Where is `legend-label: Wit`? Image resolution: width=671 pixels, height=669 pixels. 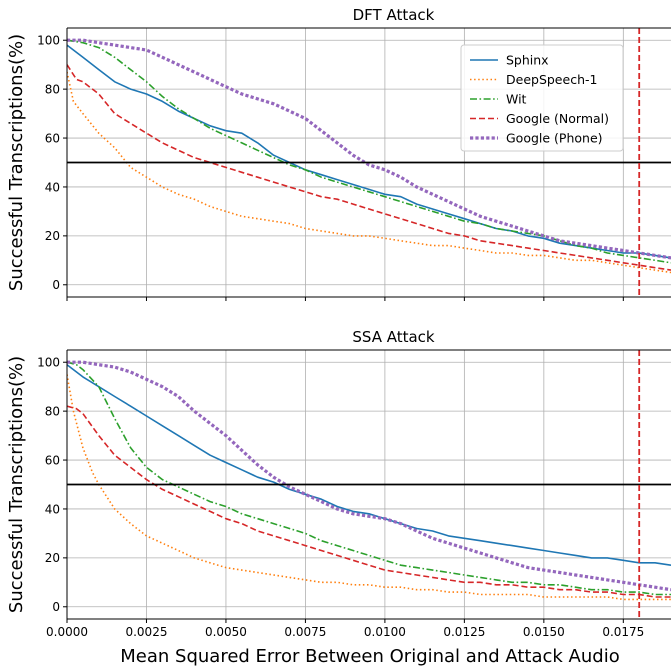
legend-label: Wit is located at coordinates (516, 99).